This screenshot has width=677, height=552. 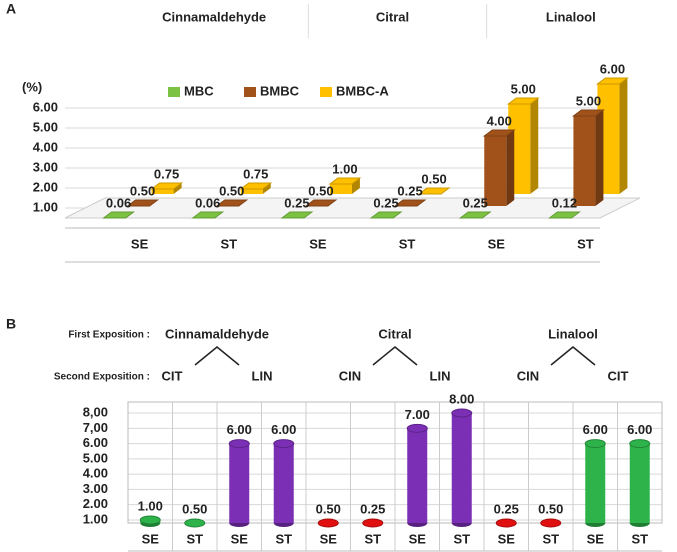 I want to click on y-tick-label: 3.00, so click(x=45, y=166).